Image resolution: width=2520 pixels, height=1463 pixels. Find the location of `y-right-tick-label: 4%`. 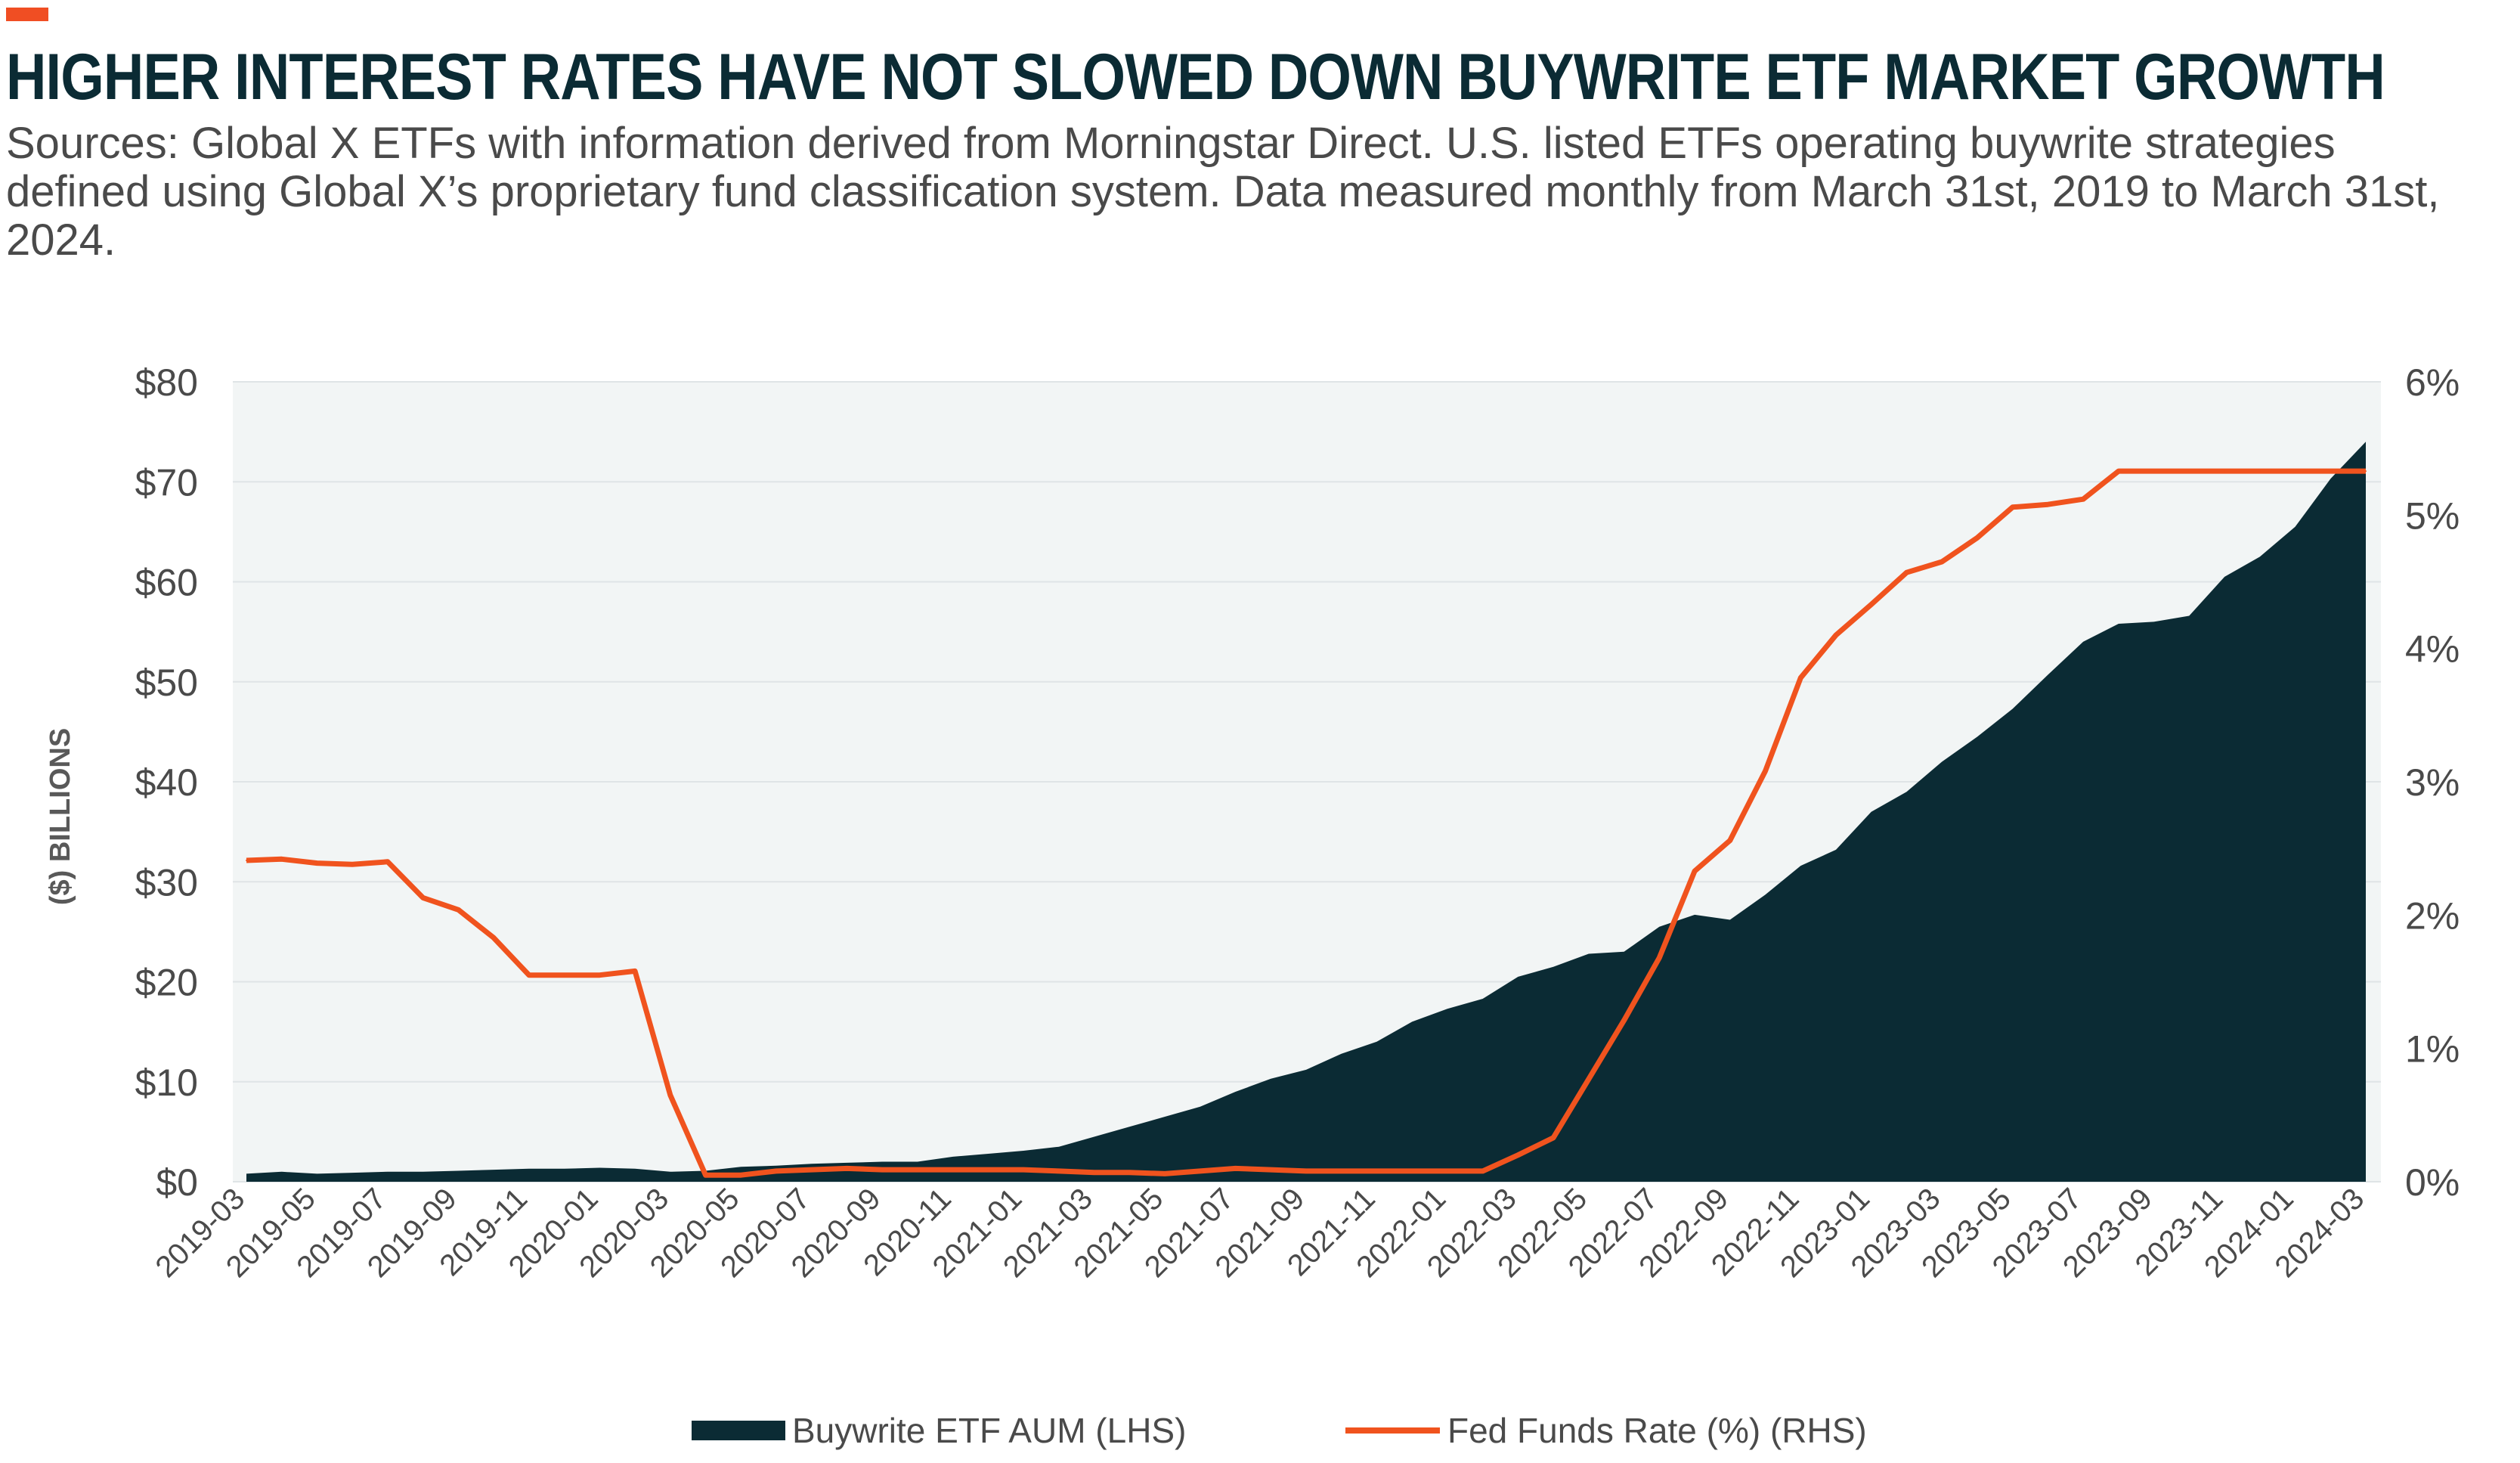

y-right-tick-label: 4% is located at coordinates (2432, 649).